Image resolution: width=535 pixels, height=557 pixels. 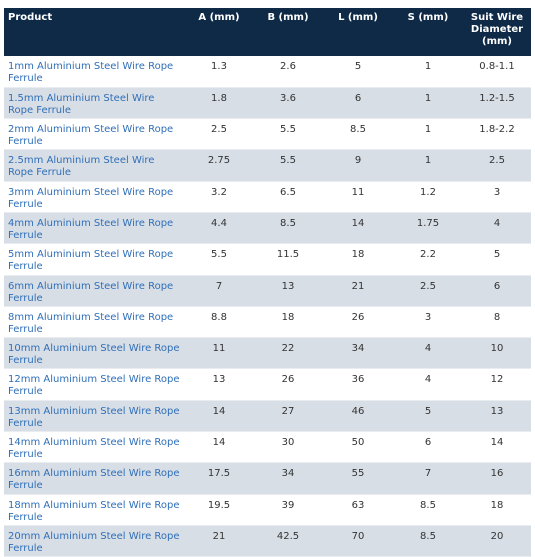 I want to click on value-cell: 9, so click(x=358, y=165).